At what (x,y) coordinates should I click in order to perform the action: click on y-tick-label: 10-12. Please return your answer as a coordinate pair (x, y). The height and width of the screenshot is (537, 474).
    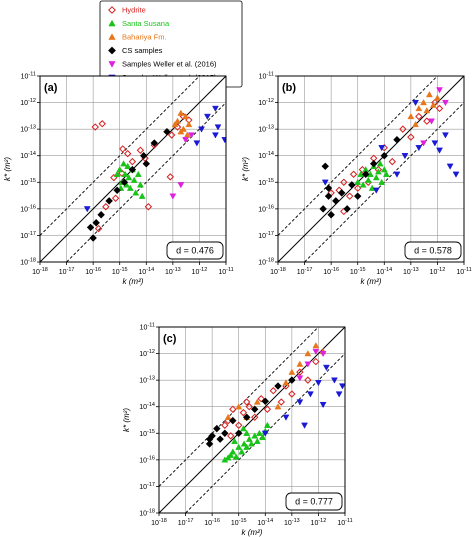
    Looking at the image, I should click on (266, 102).